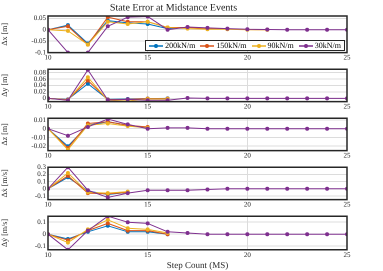 The height and width of the screenshot is (271, 383). What do you see at coordinates (4, 134) in the screenshot?
I see `y-axis-title: Δz [m]` at bounding box center [4, 134].